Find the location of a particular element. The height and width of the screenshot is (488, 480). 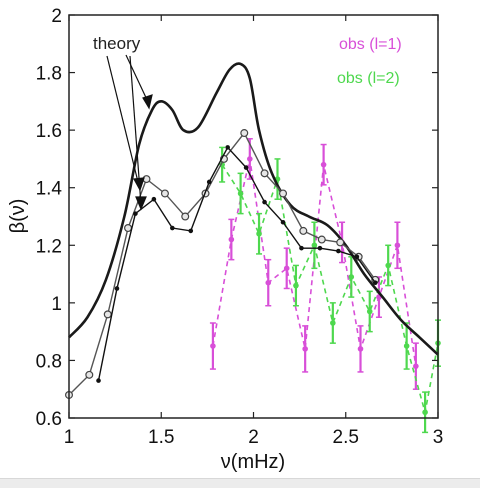

x-axis-label: ν(mHz) is located at coordinates (253, 462).